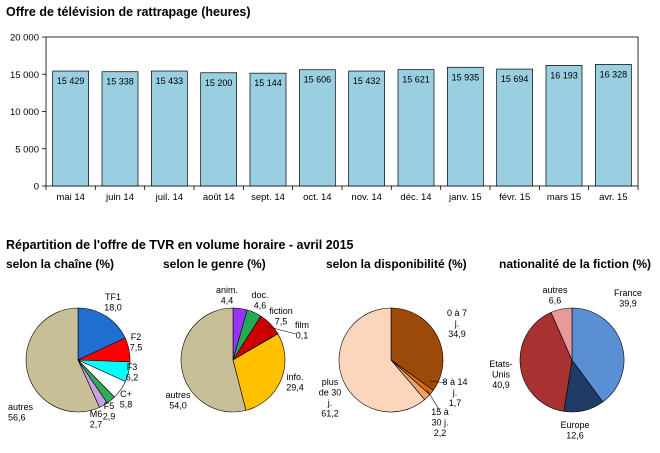 The image size is (660, 453). Describe the element at coordinates (132, 367) in the screenshot. I see `pie-label: F3` at that location.